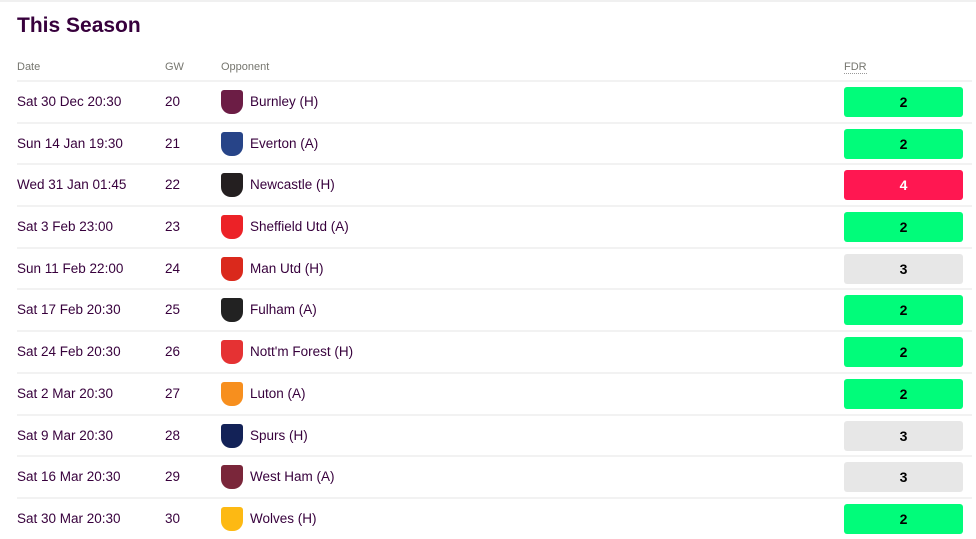  What do you see at coordinates (173, 143) in the screenshot?
I see `fixture-gw: 21` at bounding box center [173, 143].